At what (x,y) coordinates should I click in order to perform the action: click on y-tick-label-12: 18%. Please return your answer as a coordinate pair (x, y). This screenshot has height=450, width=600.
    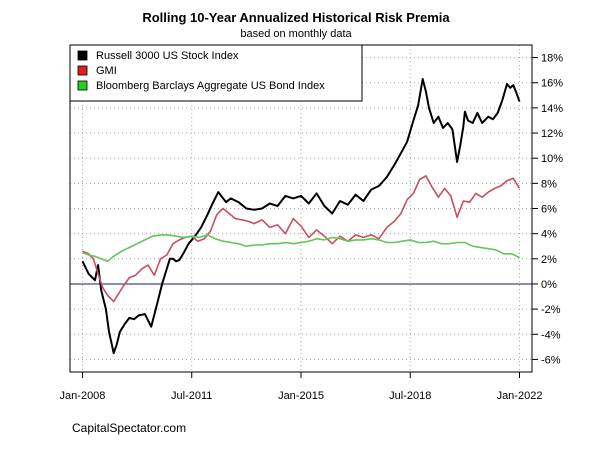
    Looking at the image, I should click on (552, 59).